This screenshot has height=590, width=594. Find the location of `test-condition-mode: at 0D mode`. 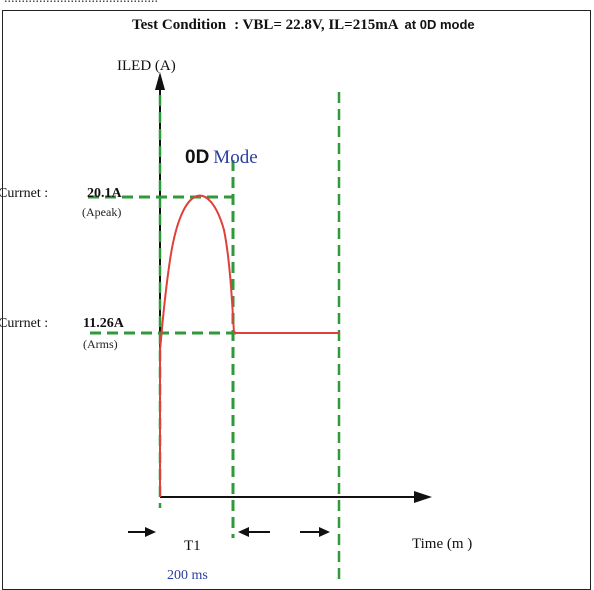

test-condition-mode: at 0D mode is located at coordinates (439, 24).